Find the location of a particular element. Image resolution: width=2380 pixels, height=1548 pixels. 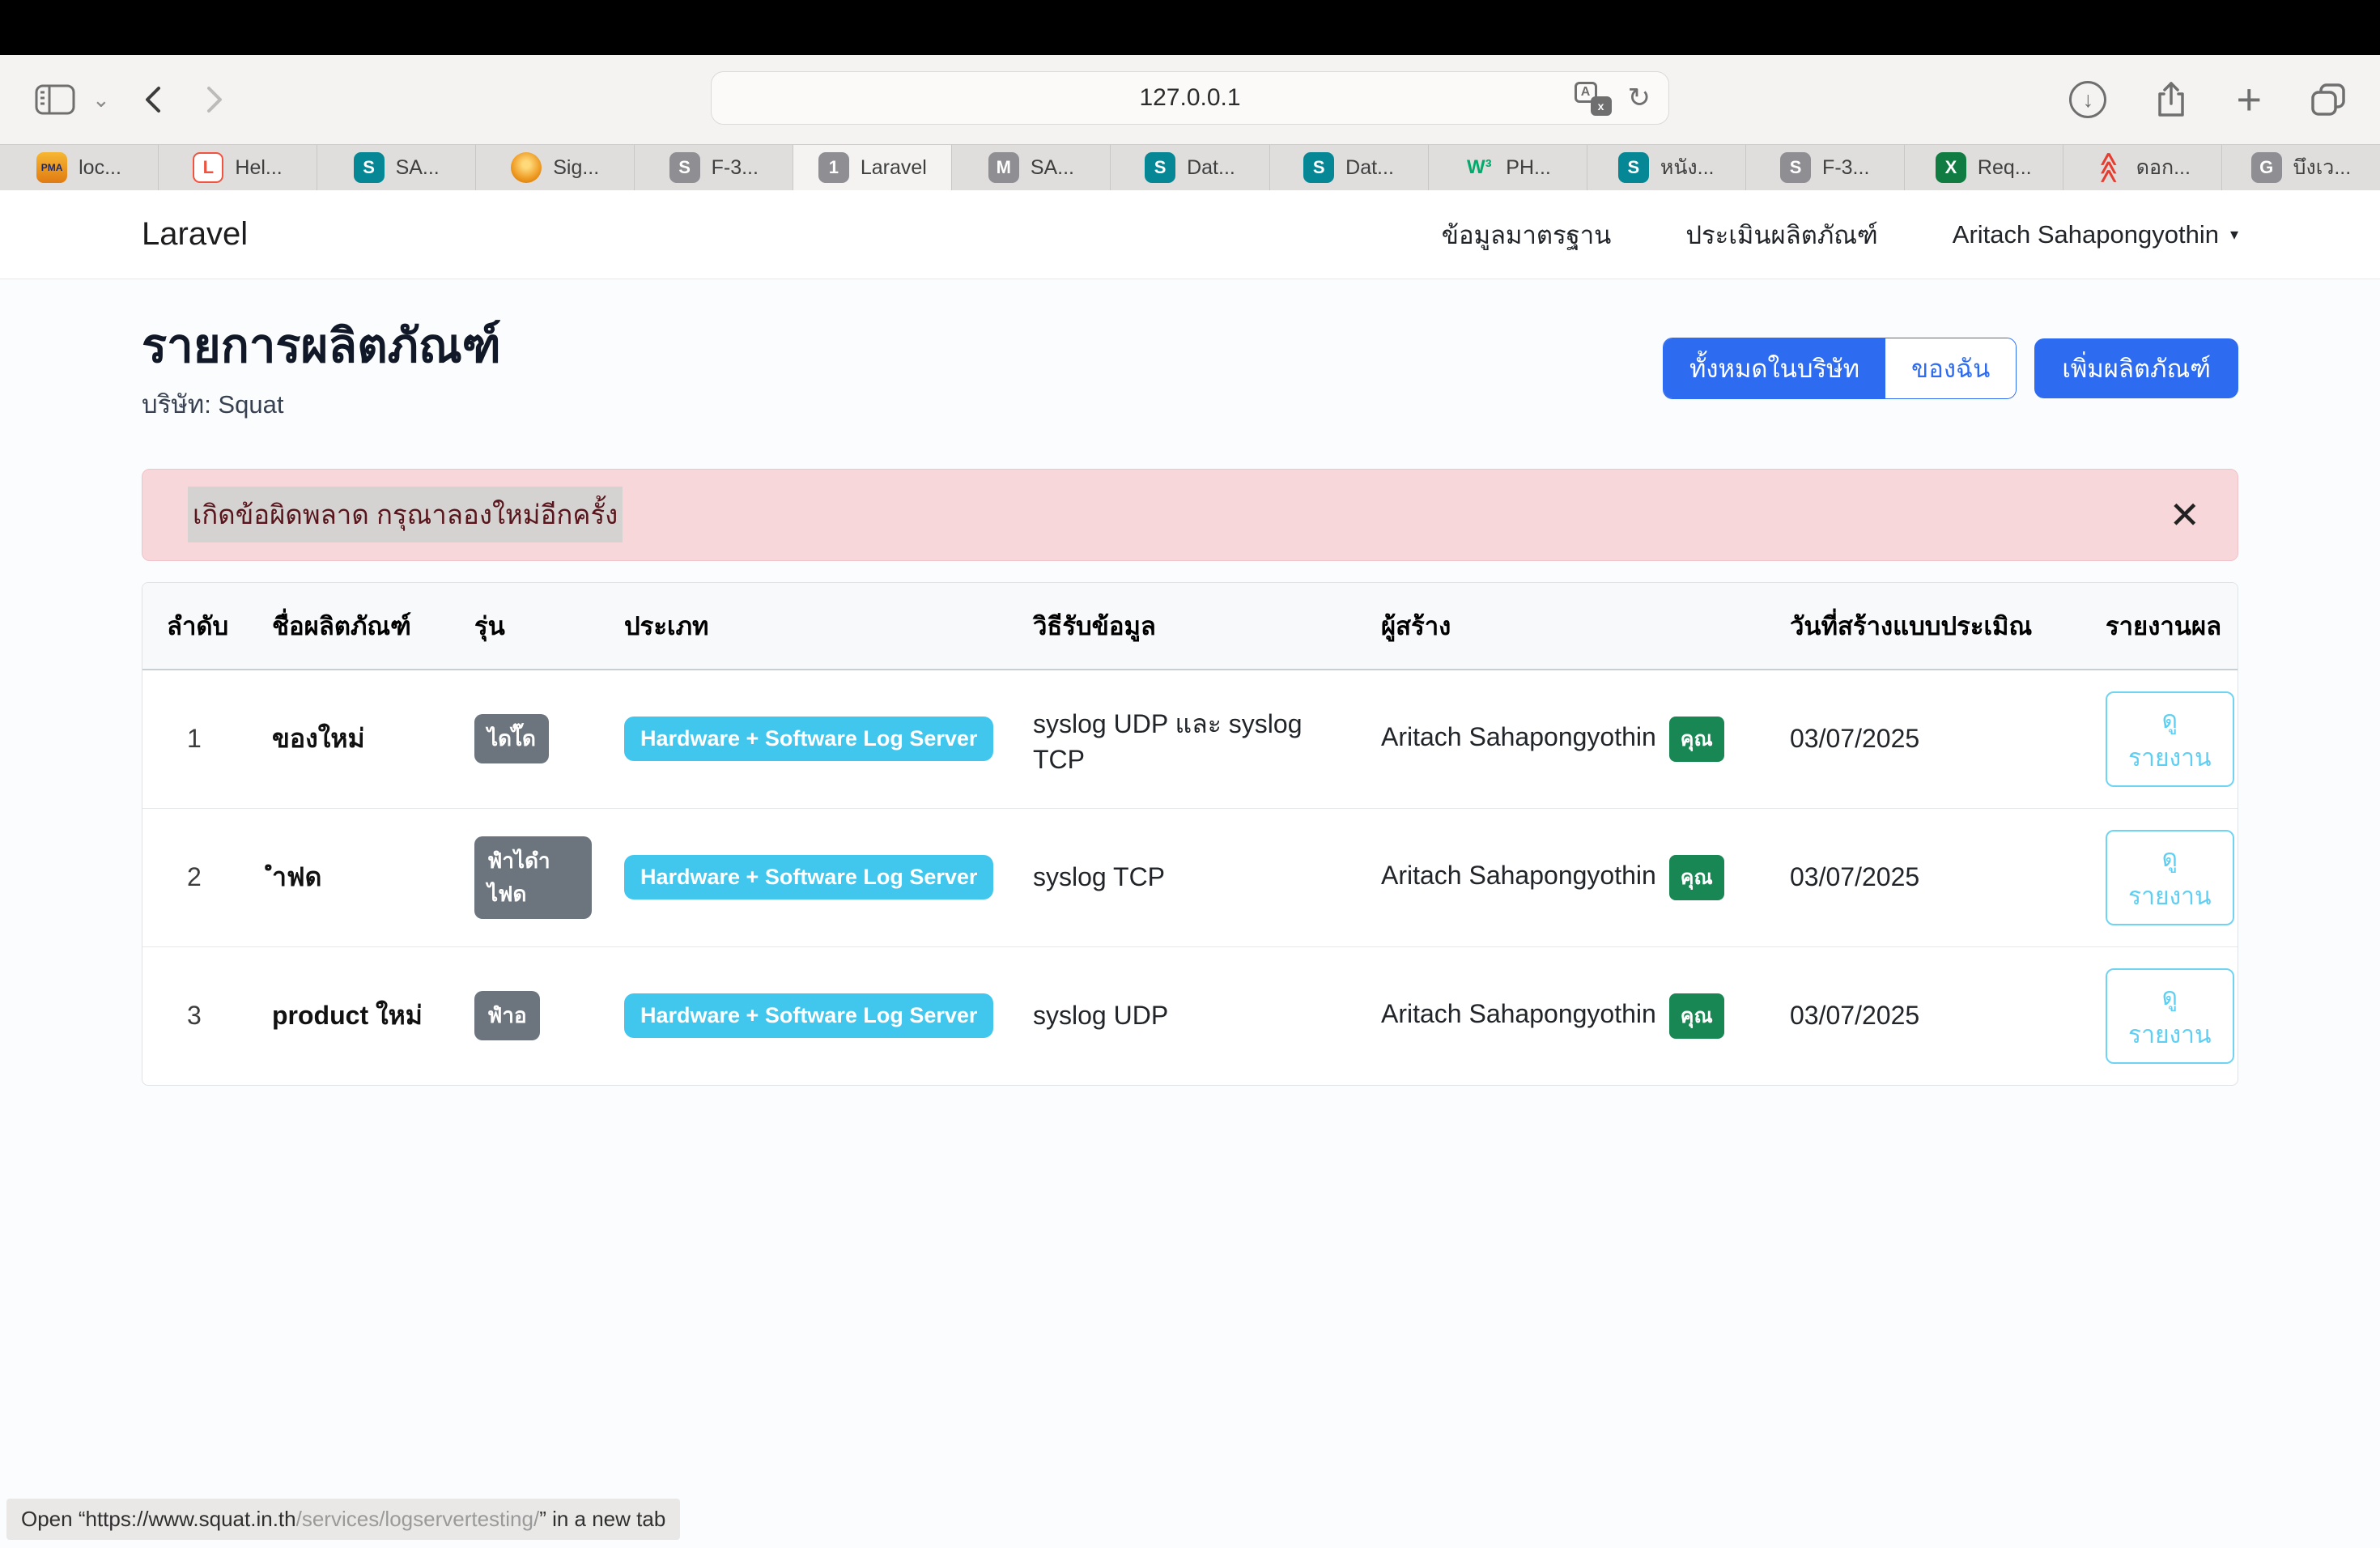

address-bar: 127.0.0.1 A x ↻ is located at coordinates (1190, 98).